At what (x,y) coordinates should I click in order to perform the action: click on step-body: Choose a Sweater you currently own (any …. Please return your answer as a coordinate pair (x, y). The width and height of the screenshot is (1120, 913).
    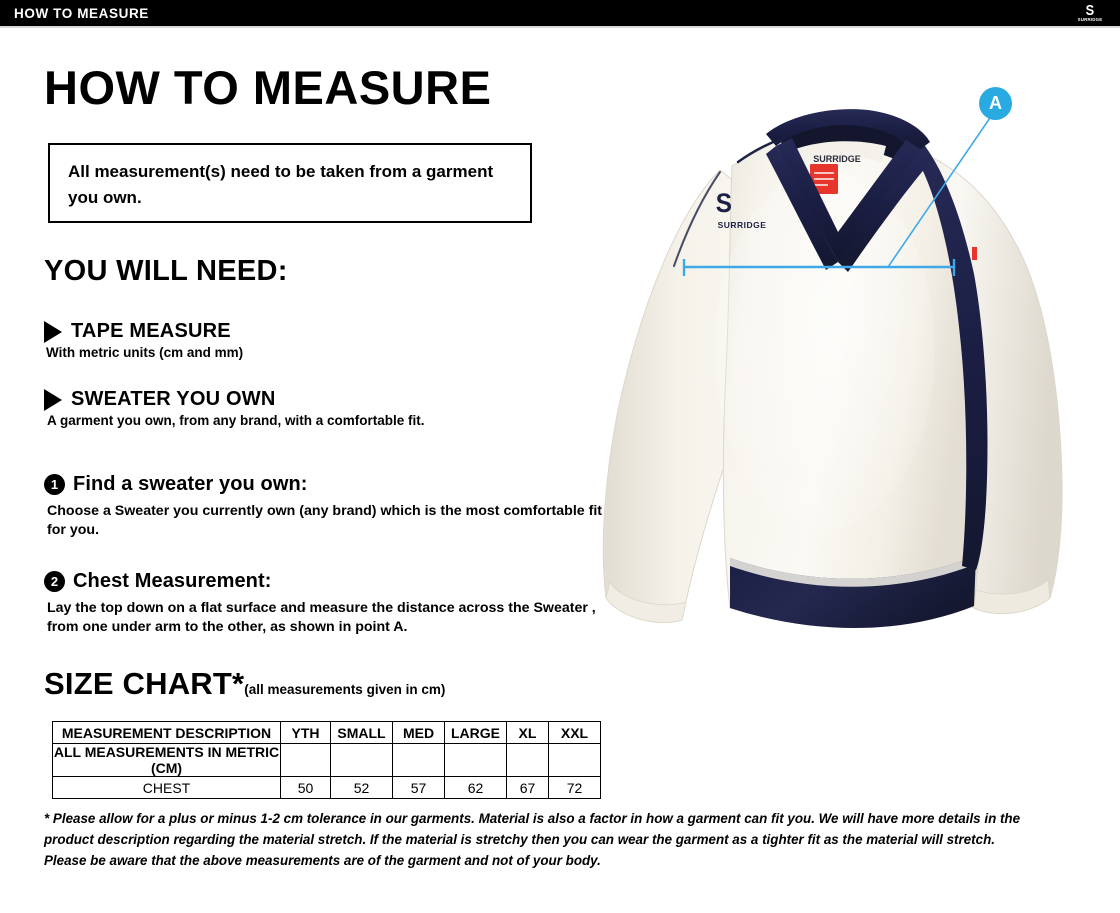
    Looking at the image, I should click on (324, 520).